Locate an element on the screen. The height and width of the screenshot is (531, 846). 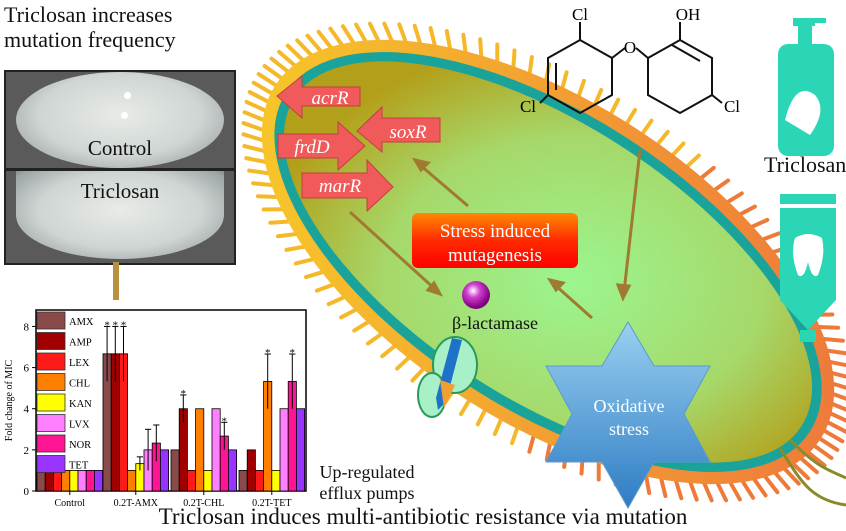
y-tick-label: 8 is located at coordinates (27, 327).